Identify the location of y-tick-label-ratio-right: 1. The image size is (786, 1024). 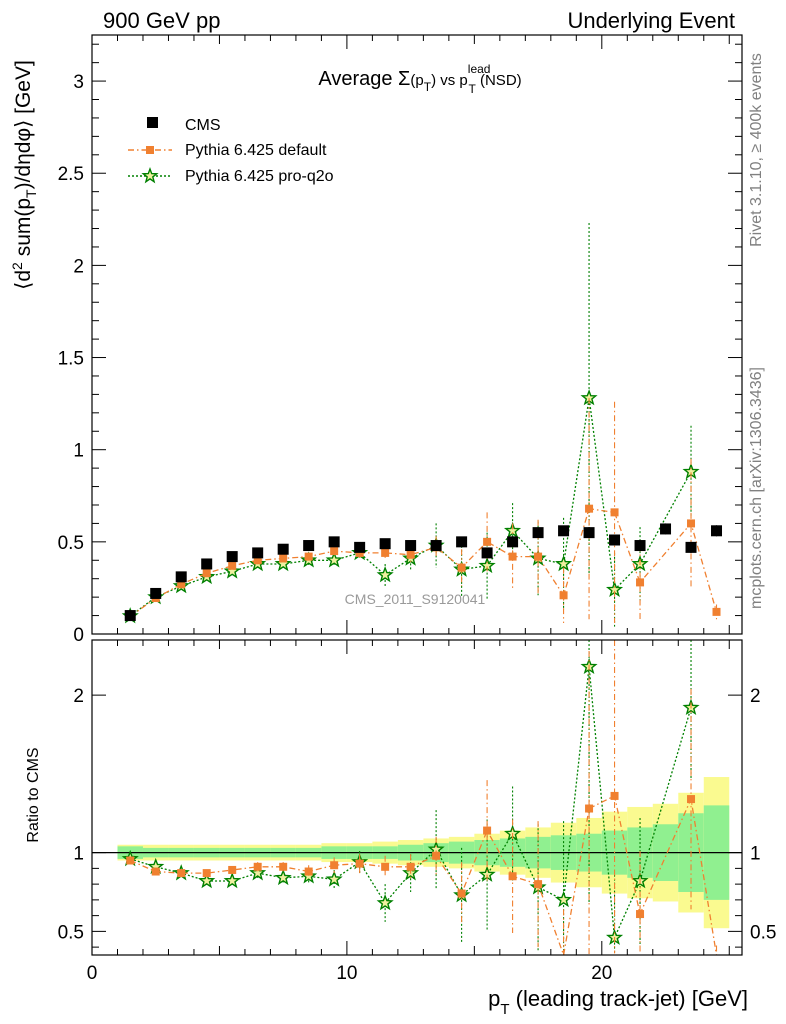
(755, 854).